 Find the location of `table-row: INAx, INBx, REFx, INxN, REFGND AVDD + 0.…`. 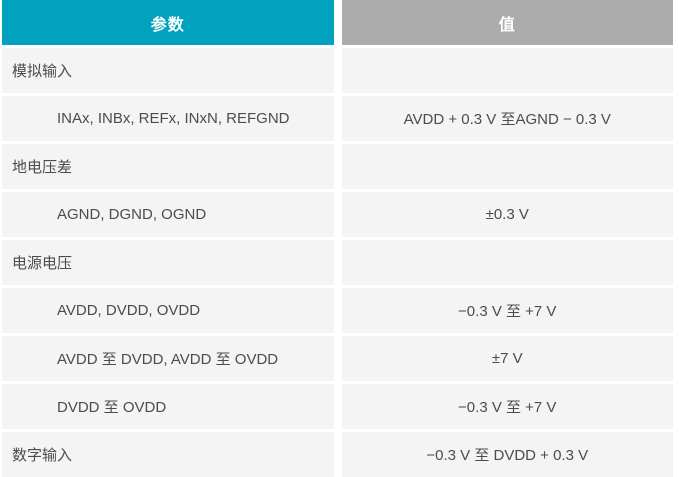

table-row: INAx, INBx, REFx, INxN, REFGND AVDD + 0.… is located at coordinates (337, 118).